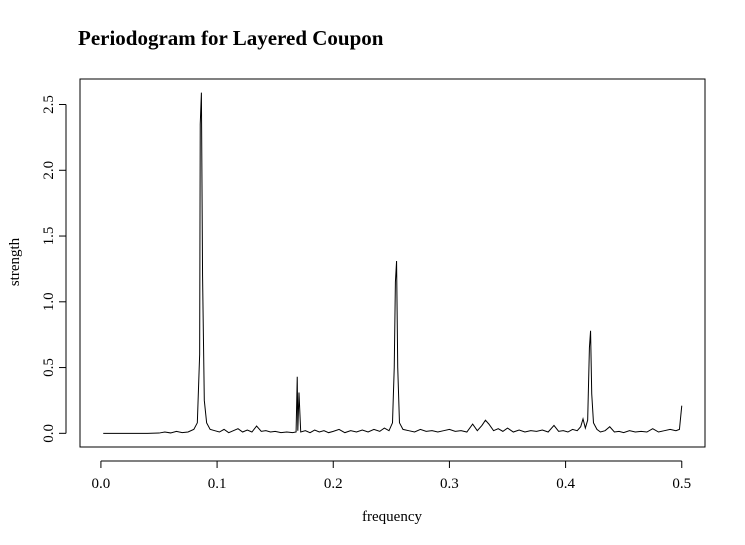  I want to click on x-tick-label: 0.2, so click(333, 484).